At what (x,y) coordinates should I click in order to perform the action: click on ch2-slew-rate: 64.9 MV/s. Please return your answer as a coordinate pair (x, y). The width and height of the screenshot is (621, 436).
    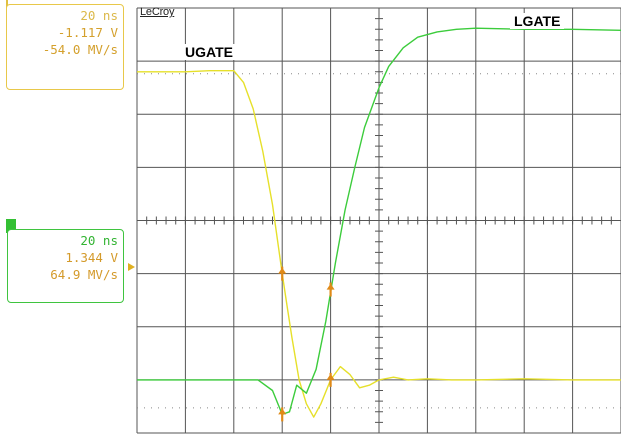
    Looking at the image, I should click on (84, 274).